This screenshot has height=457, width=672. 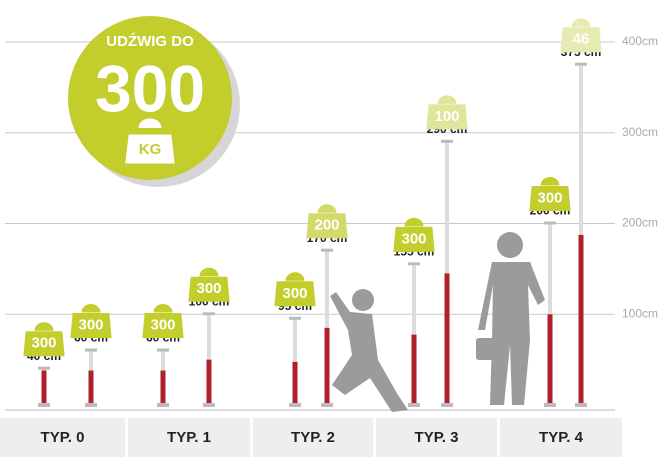 What do you see at coordinates (150, 41) in the screenshot?
I see `badge-line1: UDŹWIG DO` at bounding box center [150, 41].